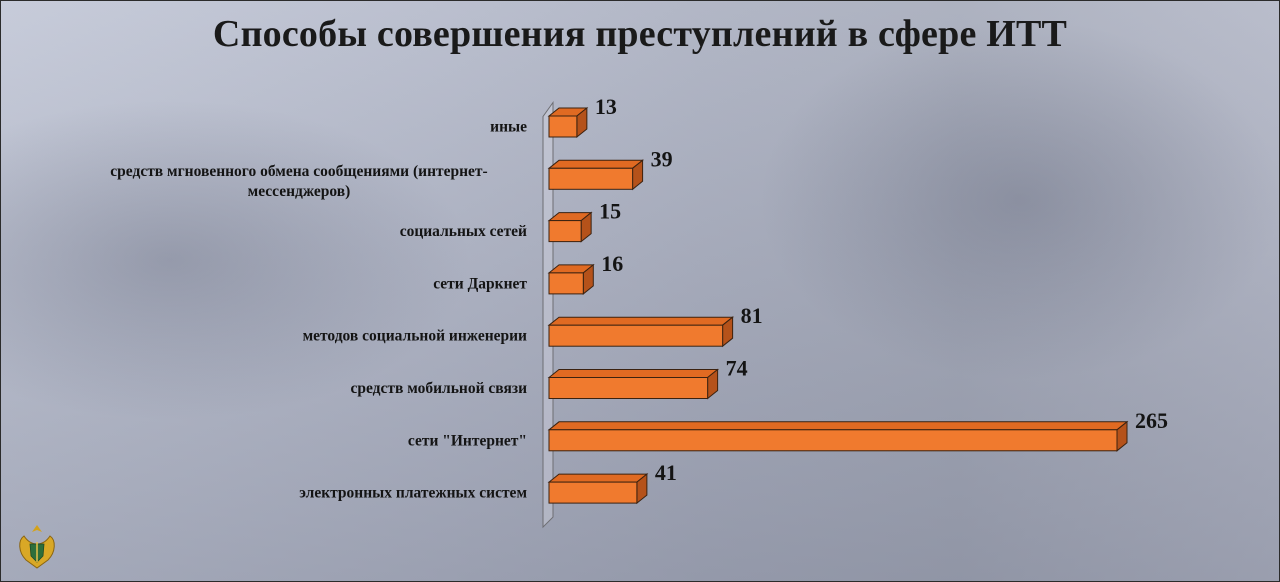 This screenshot has height=582, width=1280. What do you see at coordinates (666, 472) in the screenshot?
I see `value-label-7: 41` at bounding box center [666, 472].